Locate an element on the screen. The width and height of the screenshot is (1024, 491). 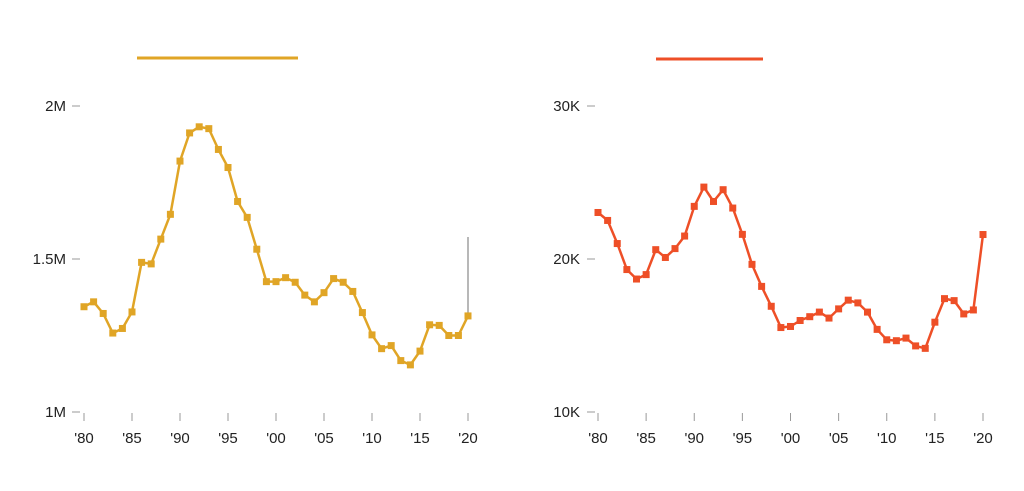
y-tick-label: 10K is located at coordinates (566, 412).